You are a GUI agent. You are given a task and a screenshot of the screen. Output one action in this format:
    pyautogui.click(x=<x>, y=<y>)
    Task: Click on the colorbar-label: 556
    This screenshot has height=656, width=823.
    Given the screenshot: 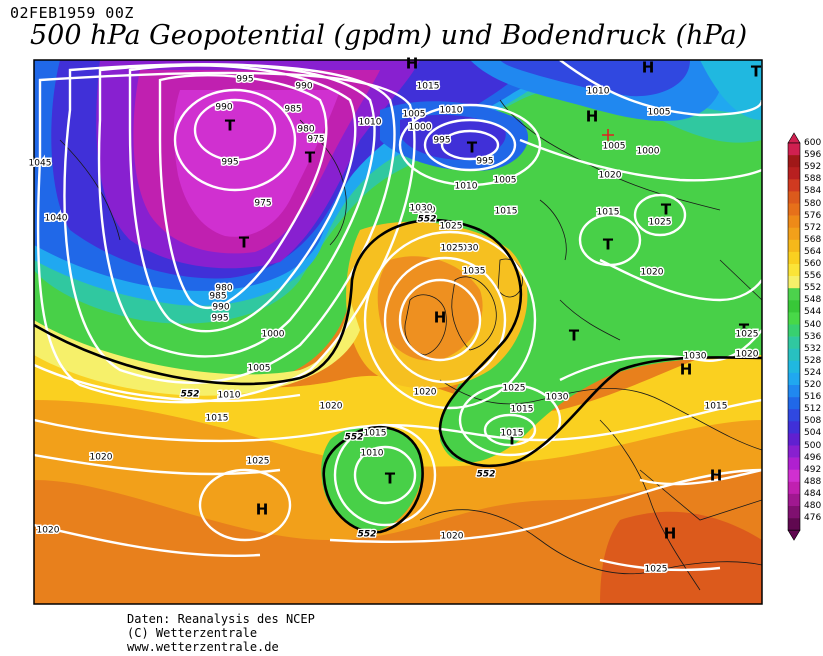 What is the action you would take?
    pyautogui.click(x=813, y=276)
    